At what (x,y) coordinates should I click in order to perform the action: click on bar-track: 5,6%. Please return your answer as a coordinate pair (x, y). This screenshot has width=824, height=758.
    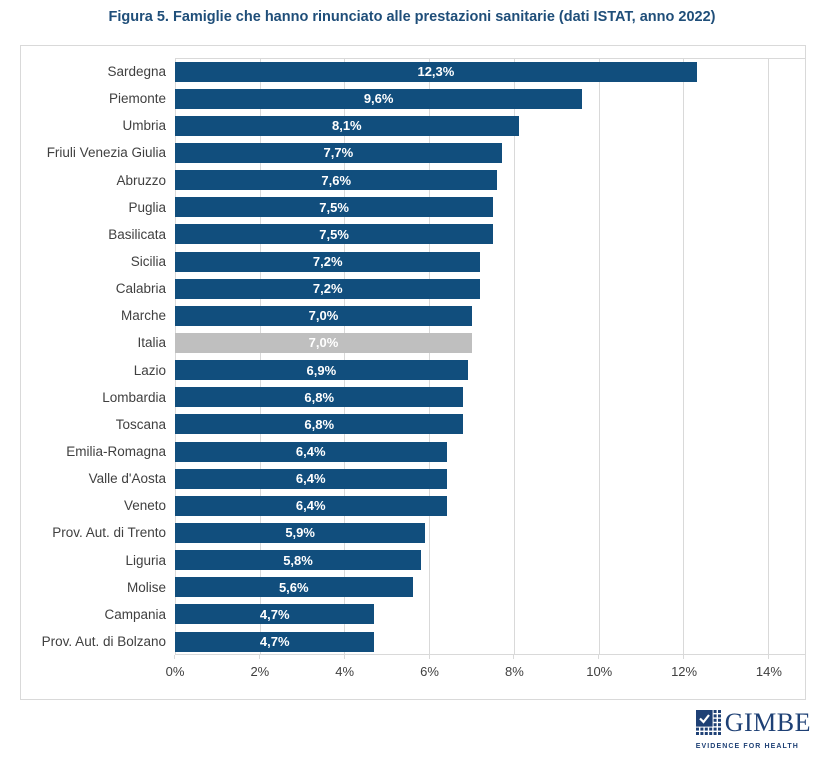
    Looking at the image, I should click on (490, 587).